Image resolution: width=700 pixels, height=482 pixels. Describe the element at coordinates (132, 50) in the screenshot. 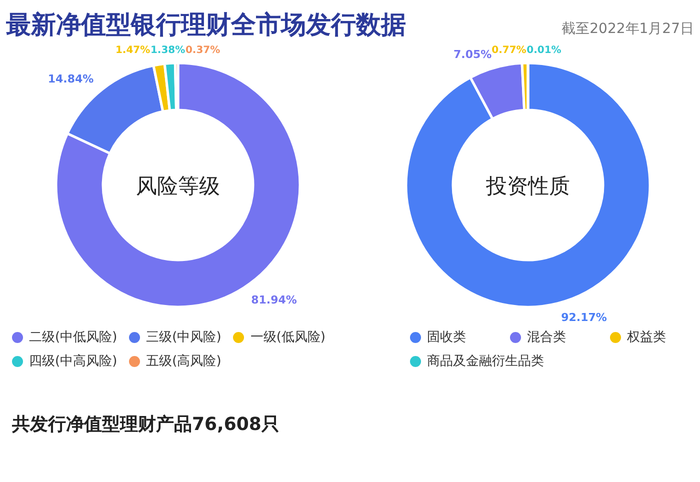

I see `data-label: 1.47%` at that location.